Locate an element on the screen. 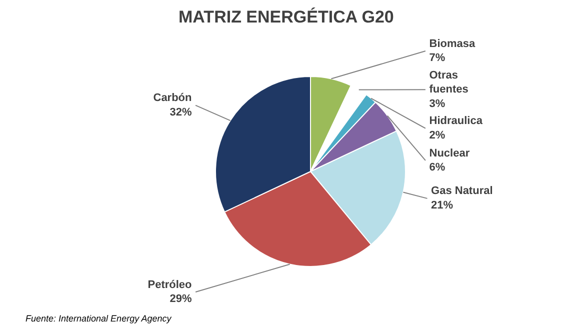  data-label: 2% is located at coordinates (437, 136).